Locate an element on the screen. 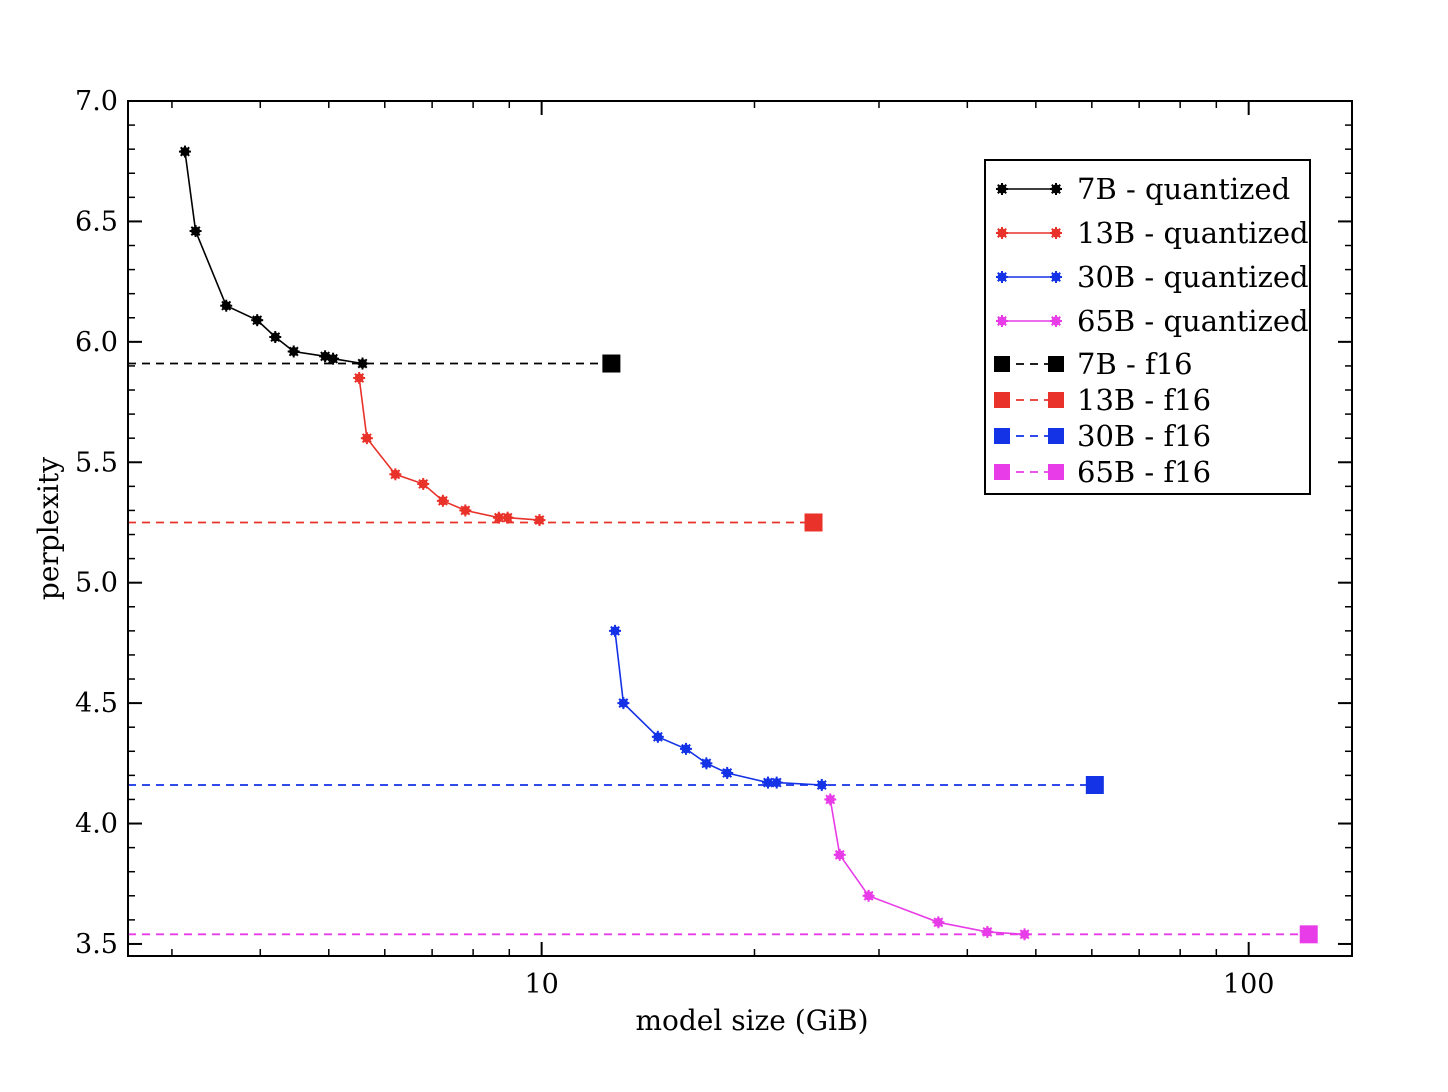 This screenshot has width=1448, height=1092. y-tick-label: 3.5 is located at coordinates (96, 944).